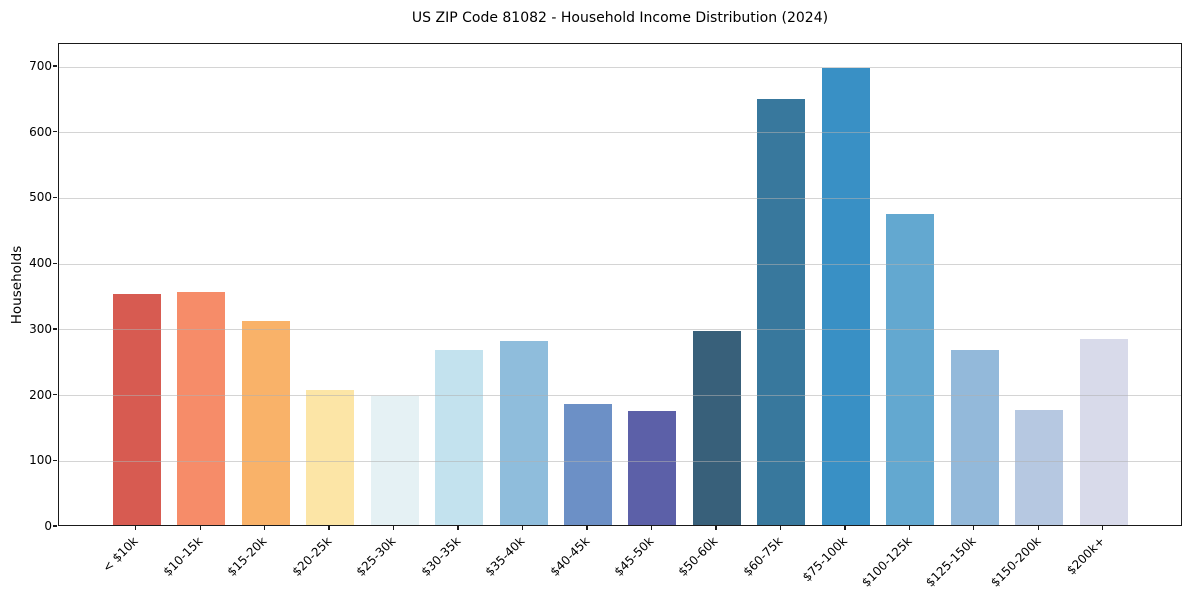 The image size is (1189, 590). I want to click on bar-$75-100k, so click(845, 296).